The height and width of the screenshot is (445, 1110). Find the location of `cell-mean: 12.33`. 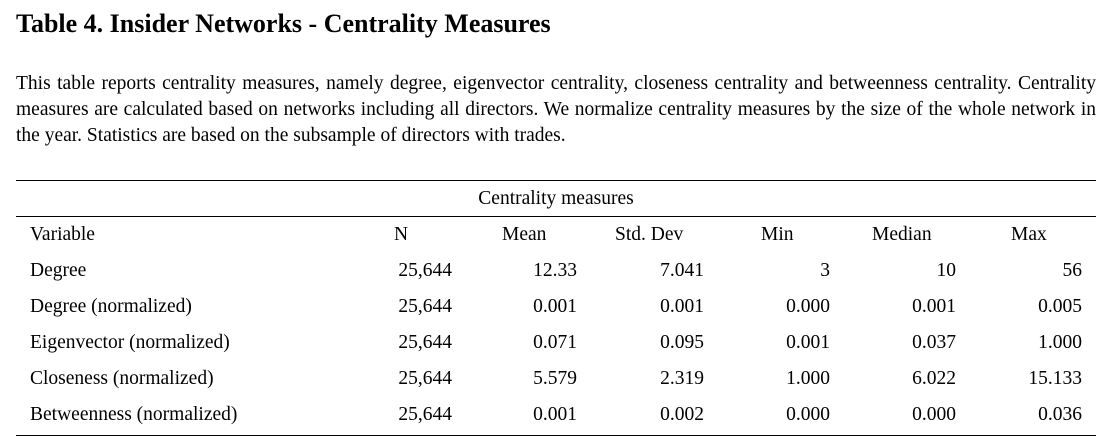

cell-mean: 12.33 is located at coordinates (555, 270).